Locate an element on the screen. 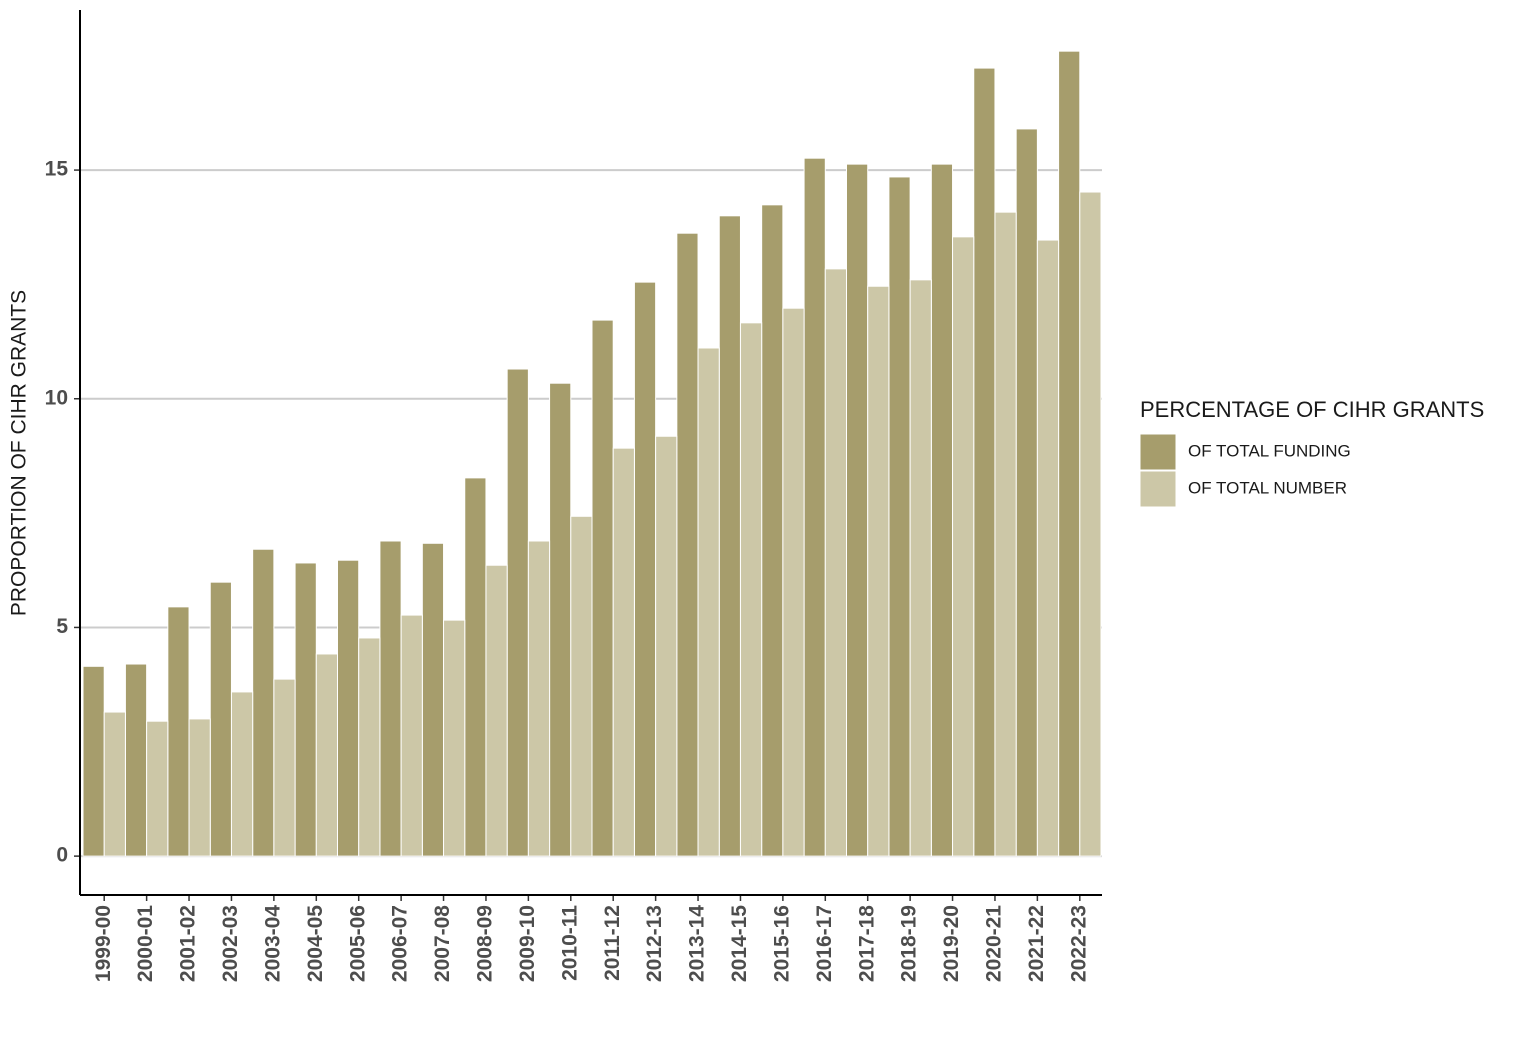  x-tick-label: 2011-12 is located at coordinates (612, 943).